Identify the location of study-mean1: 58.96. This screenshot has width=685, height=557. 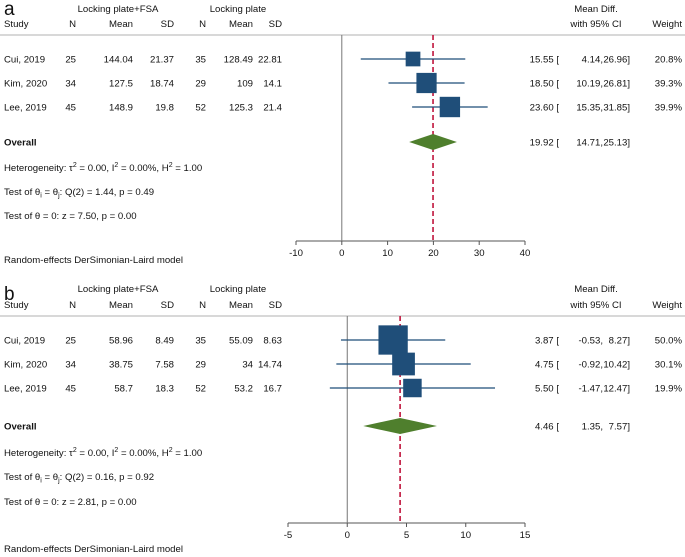
(121, 341).